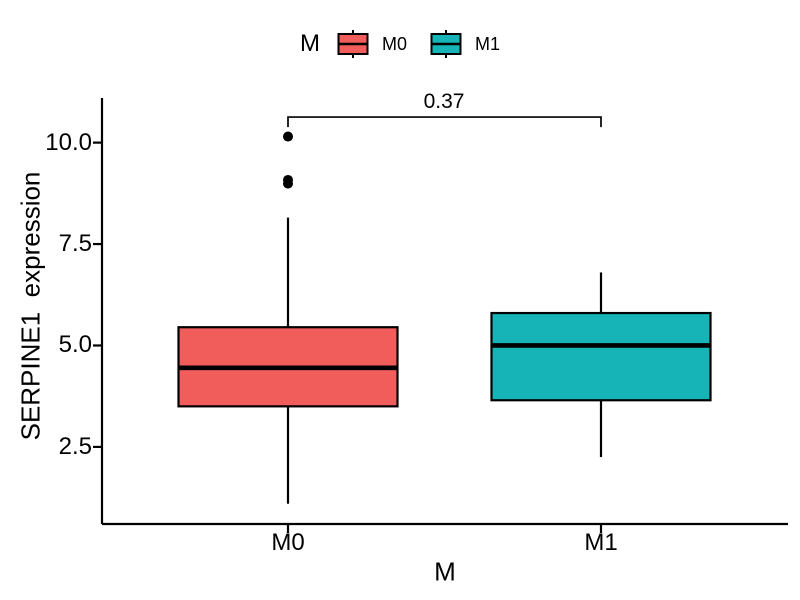  I want to click on legend-item-m0: M0, so click(371, 44).